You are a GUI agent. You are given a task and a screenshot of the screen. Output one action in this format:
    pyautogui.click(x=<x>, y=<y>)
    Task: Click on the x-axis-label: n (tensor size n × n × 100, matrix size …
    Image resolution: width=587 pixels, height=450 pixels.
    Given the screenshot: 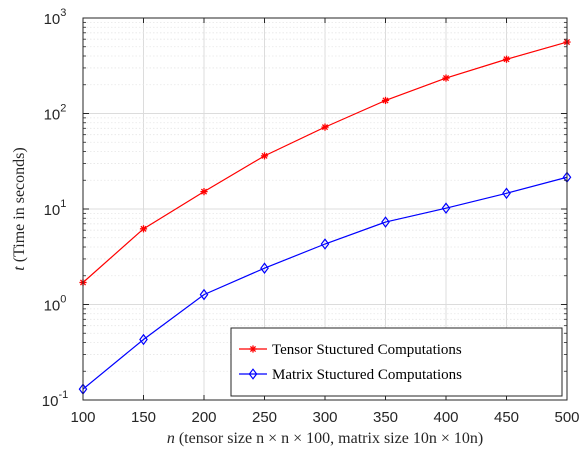 What is the action you would take?
    pyautogui.click(x=325, y=438)
    